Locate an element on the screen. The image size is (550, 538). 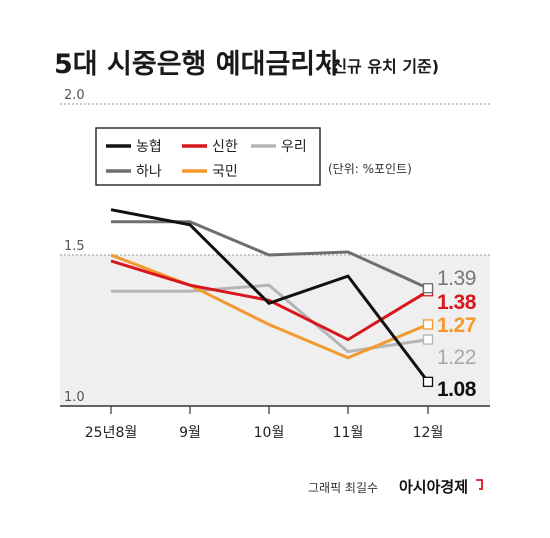
y-tick-label: 1.5 is located at coordinates (74, 246).